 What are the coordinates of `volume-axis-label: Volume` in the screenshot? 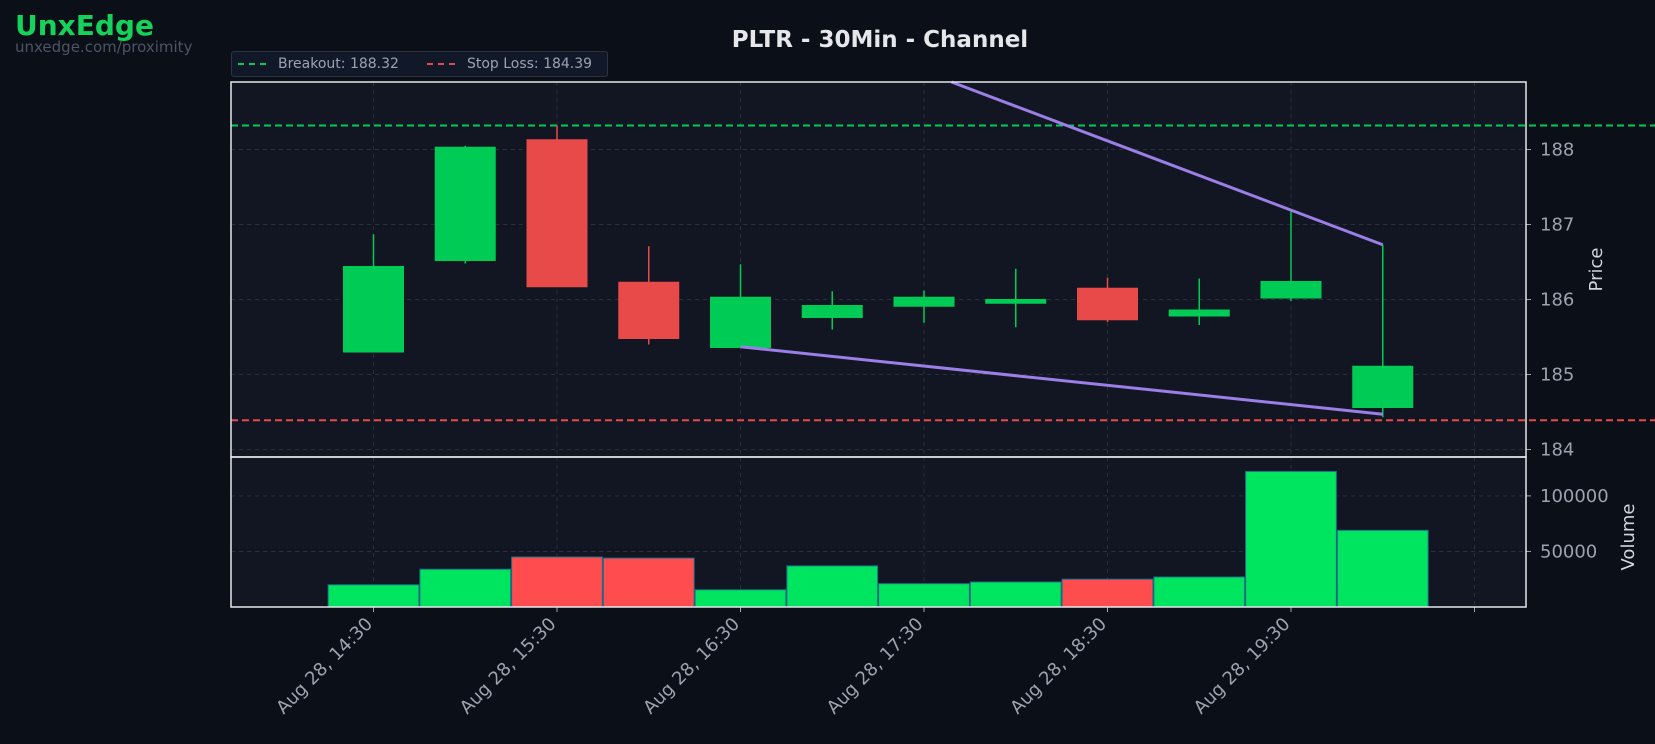 It's located at (1628, 537).